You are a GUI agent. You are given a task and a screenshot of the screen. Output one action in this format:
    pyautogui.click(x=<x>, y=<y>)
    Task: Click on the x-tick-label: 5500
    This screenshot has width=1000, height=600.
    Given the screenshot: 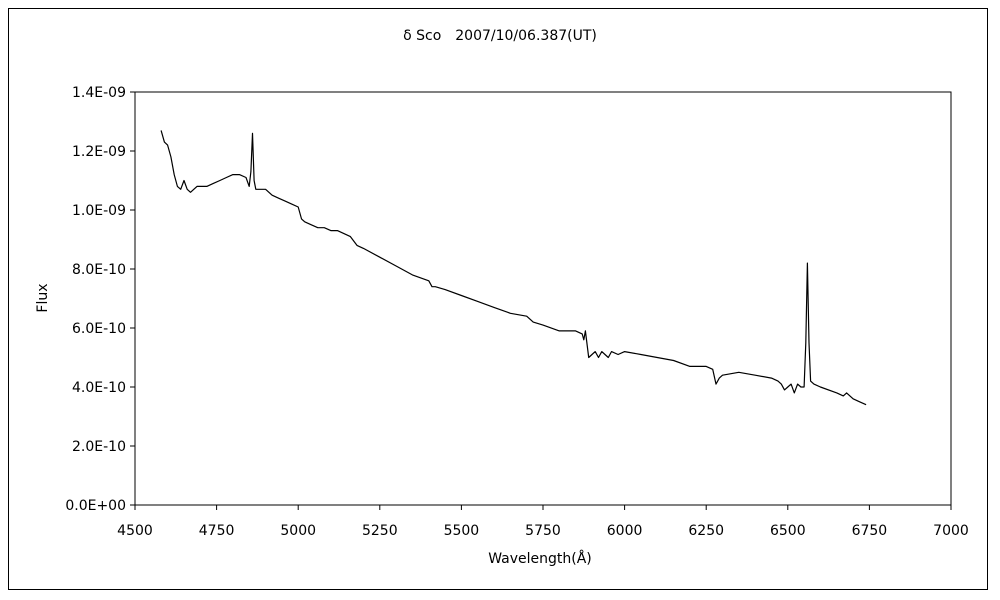 What is the action you would take?
    pyautogui.click(x=462, y=531)
    